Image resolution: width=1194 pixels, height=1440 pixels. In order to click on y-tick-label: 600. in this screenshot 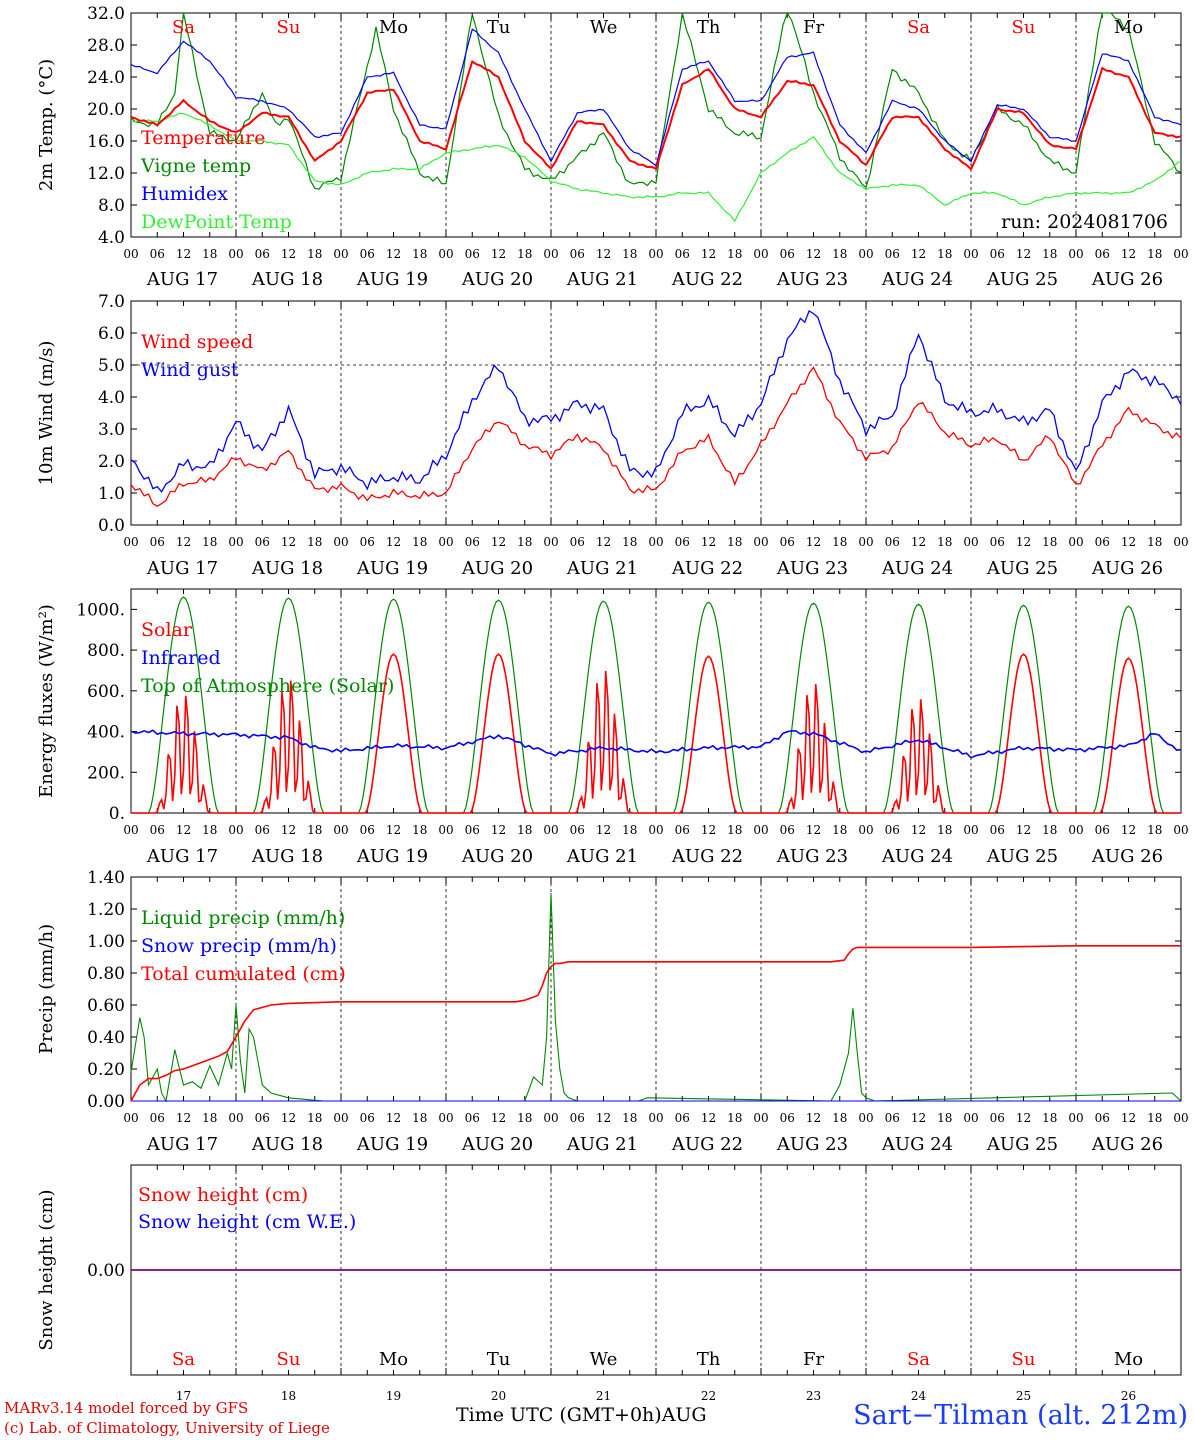, I will do `click(106, 692)`.